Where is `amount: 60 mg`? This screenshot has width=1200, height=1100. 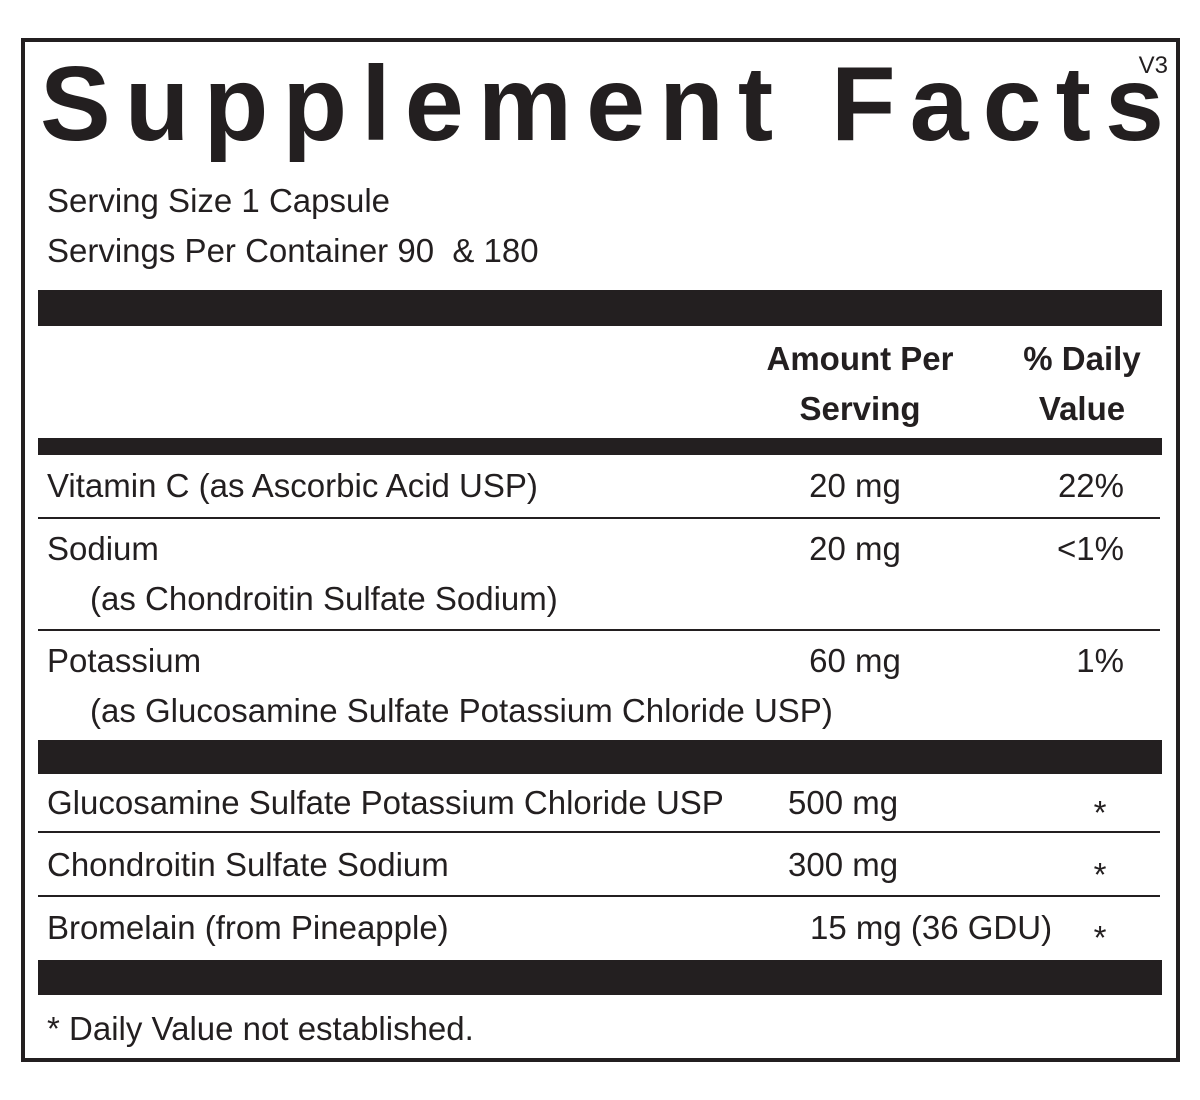
amount: 60 mg is located at coordinates (855, 660).